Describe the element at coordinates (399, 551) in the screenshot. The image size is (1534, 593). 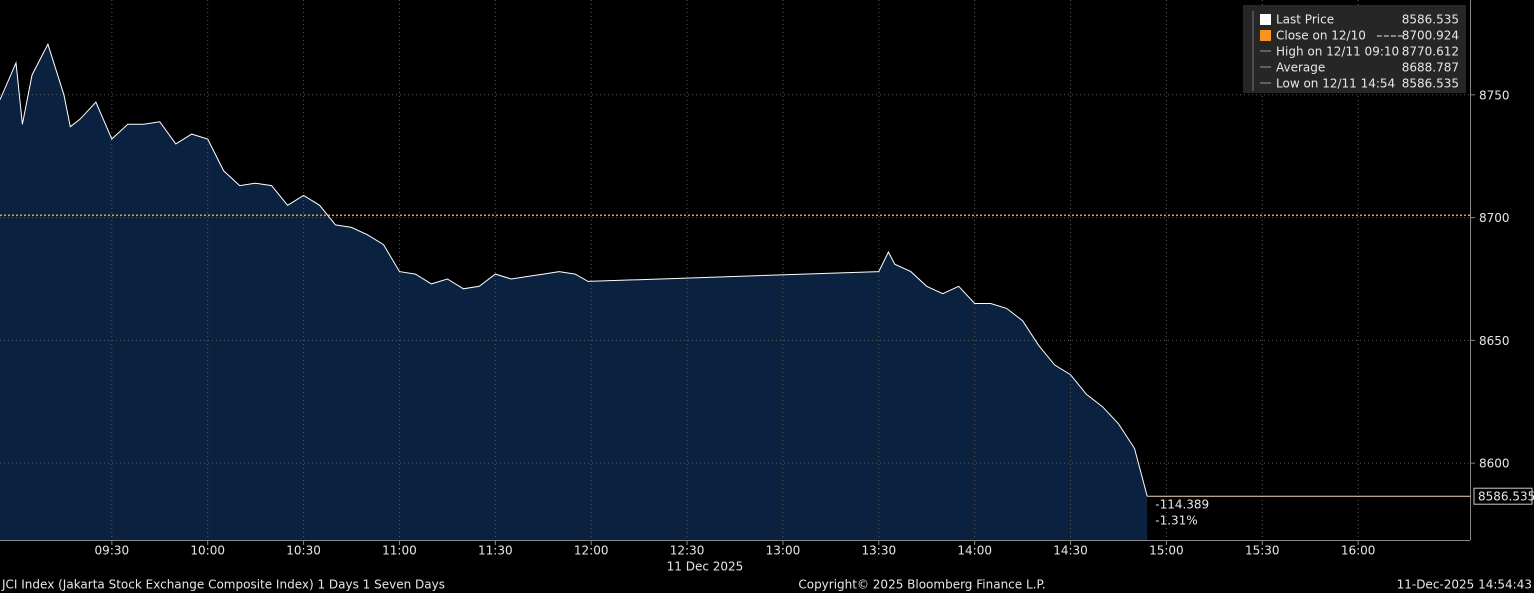
I see `x-tick-label: 11:00` at that location.